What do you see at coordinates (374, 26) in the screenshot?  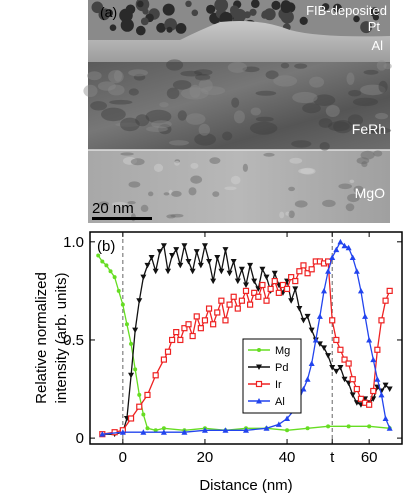 I see `layer-label-pt: Pt` at bounding box center [374, 26].